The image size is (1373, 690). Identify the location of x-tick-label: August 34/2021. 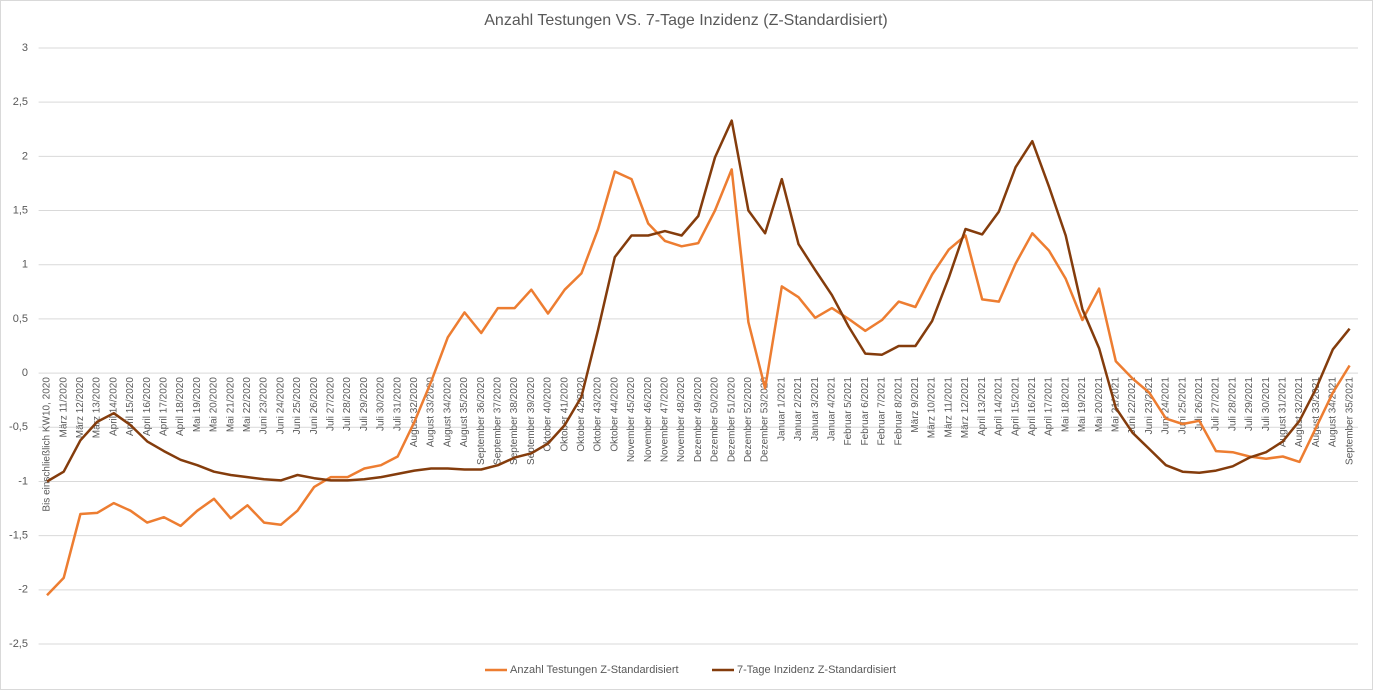
(1333, 412).